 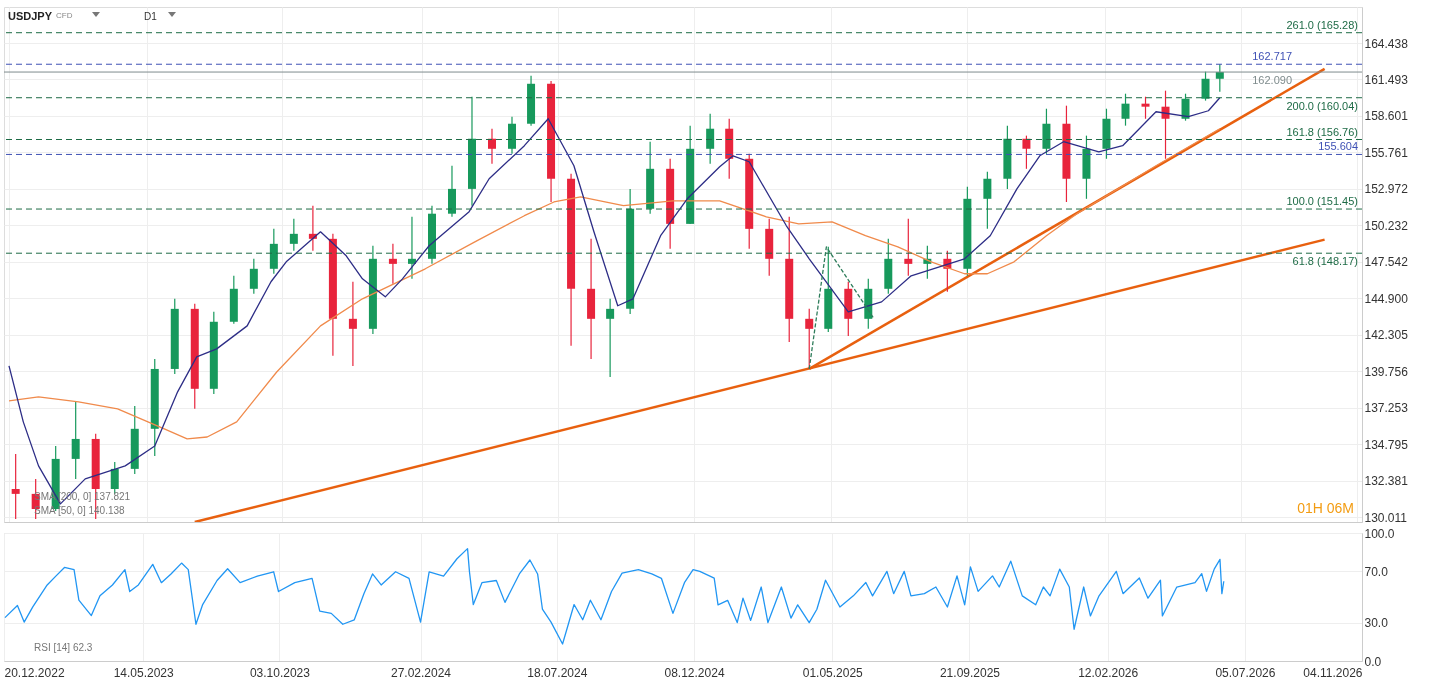 What do you see at coordinates (280, 672) in the screenshot?
I see `x-tick-label: 03.10.2023` at bounding box center [280, 672].